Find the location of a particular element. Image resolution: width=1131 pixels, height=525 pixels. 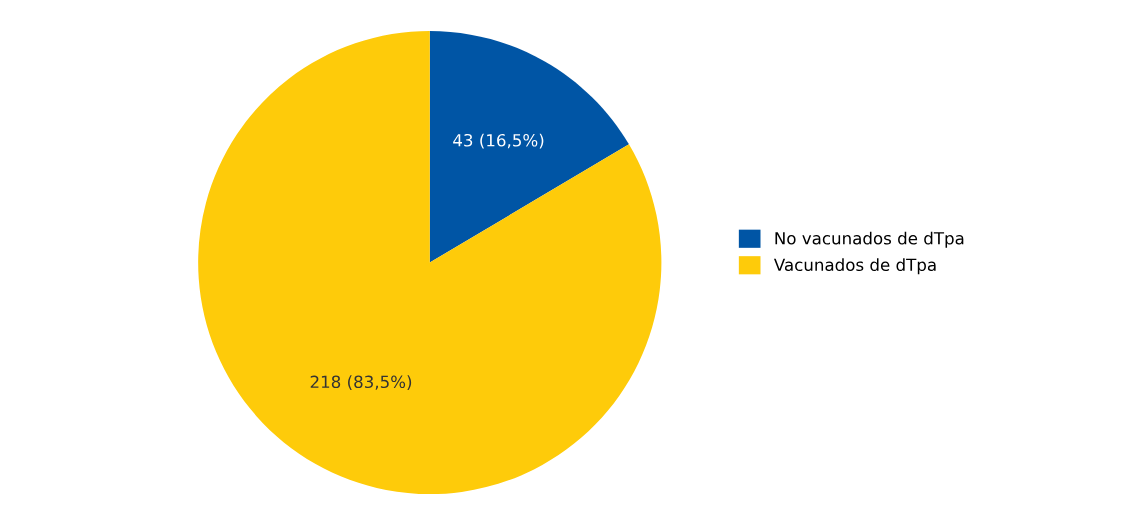

legend-label: No vacunados de dTpa is located at coordinates (869, 239).